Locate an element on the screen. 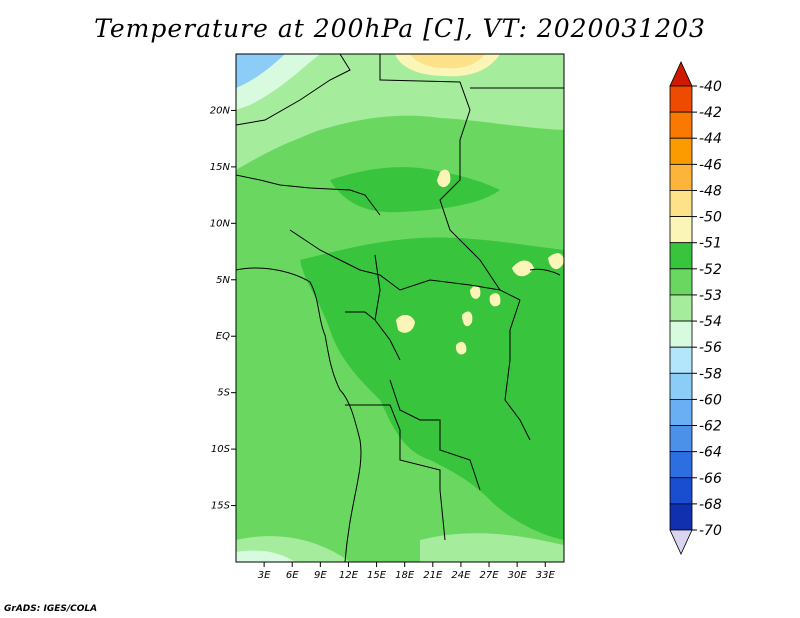 This screenshot has width=800, height=618. colorbar-label: -48 is located at coordinates (710, 191).